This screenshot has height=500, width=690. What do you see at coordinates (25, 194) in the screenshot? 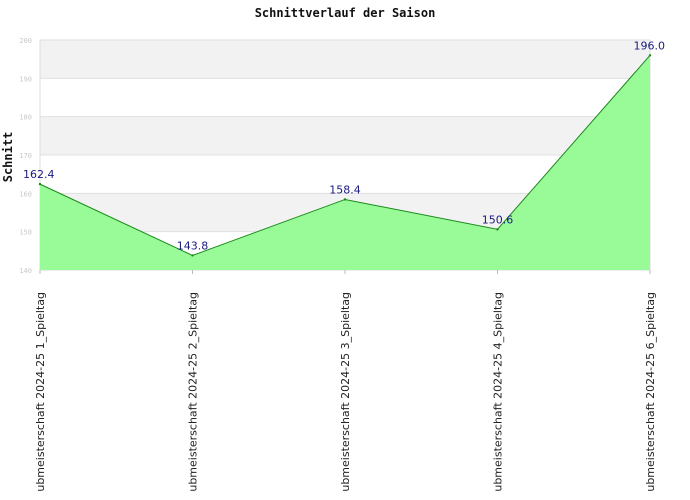
I see `y-tick-label: 160` at bounding box center [25, 194].